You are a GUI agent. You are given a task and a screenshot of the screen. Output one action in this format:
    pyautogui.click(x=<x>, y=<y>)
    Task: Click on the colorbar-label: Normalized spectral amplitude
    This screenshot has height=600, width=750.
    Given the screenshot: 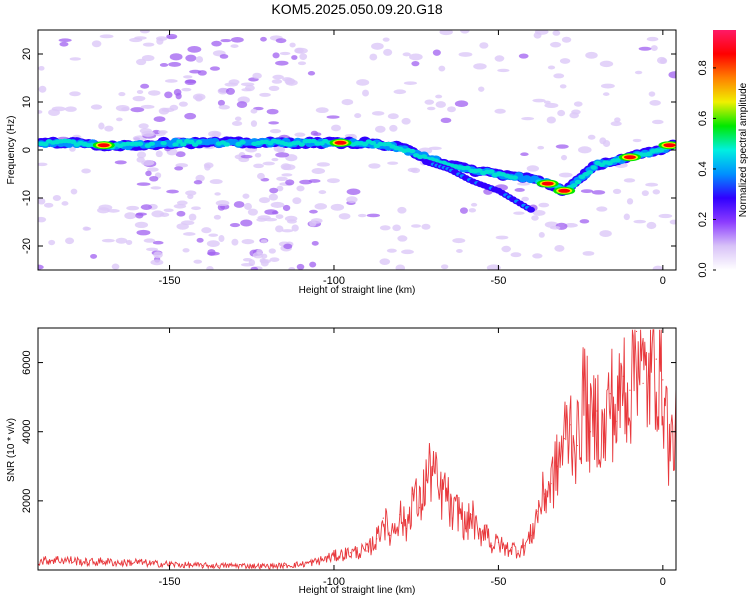 What is the action you would take?
    pyautogui.click(x=743, y=149)
    